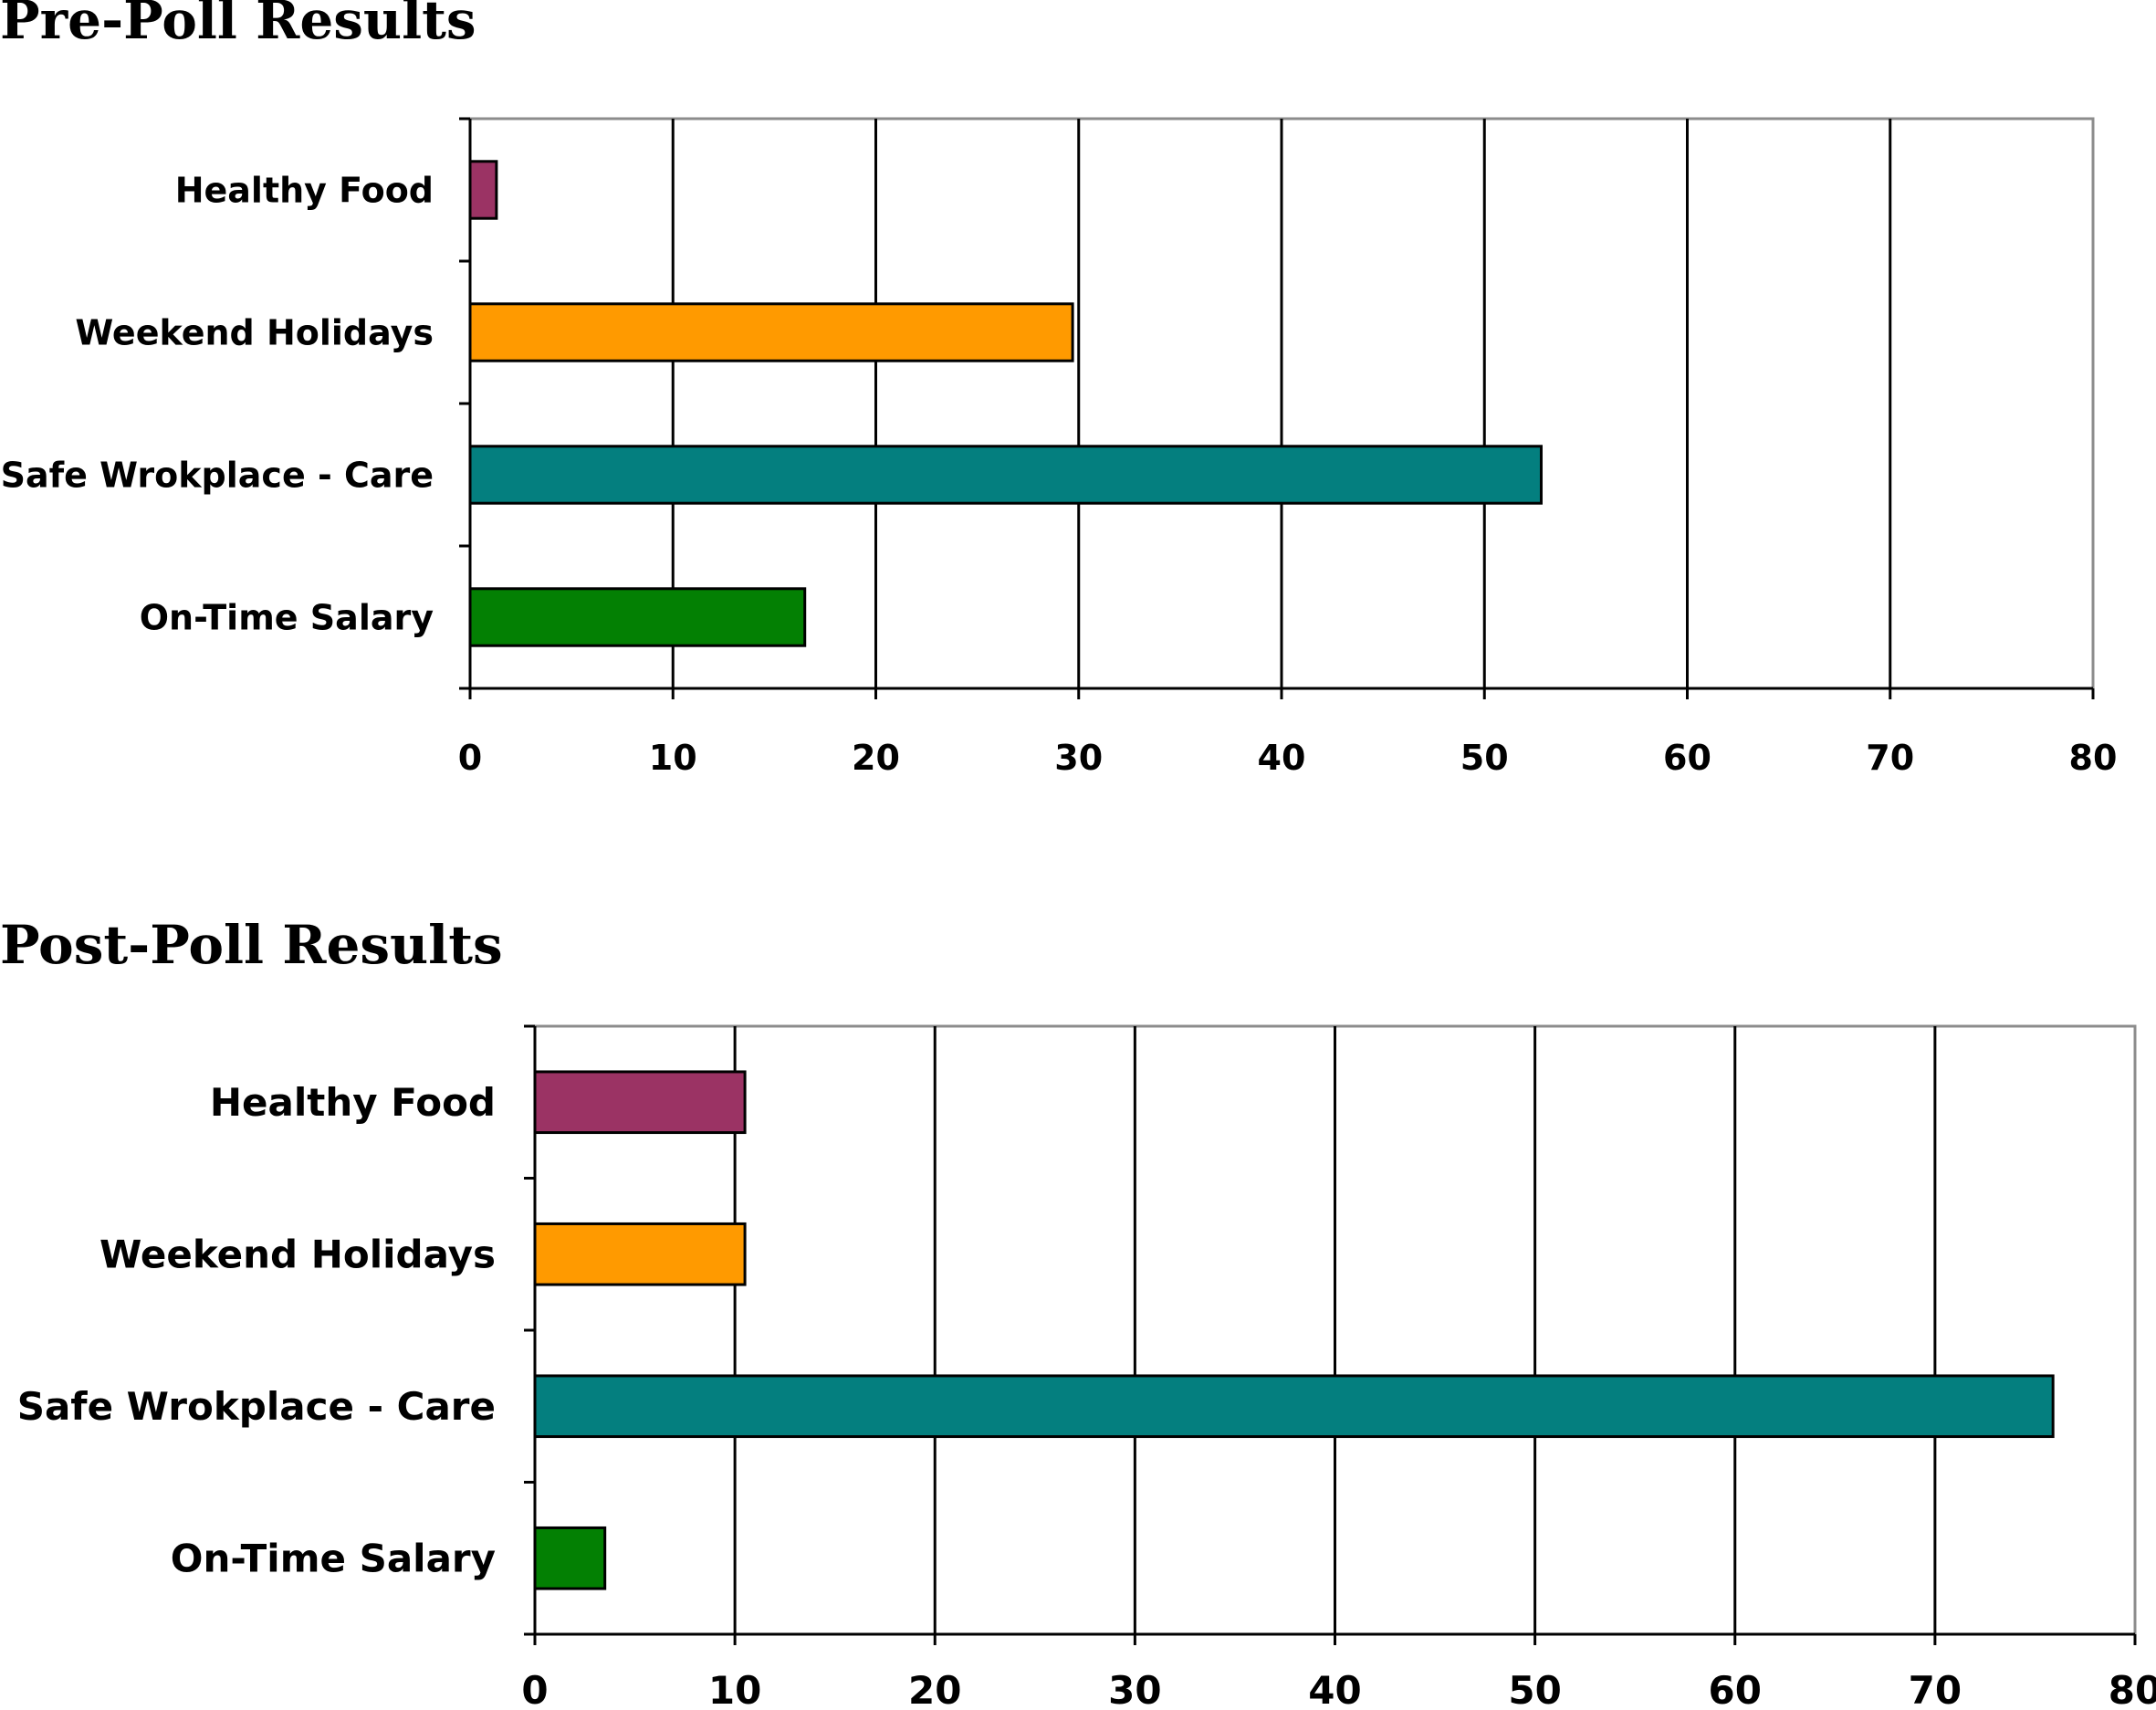  I want to click on chart-title: Post-Poll Results, so click(252, 945).